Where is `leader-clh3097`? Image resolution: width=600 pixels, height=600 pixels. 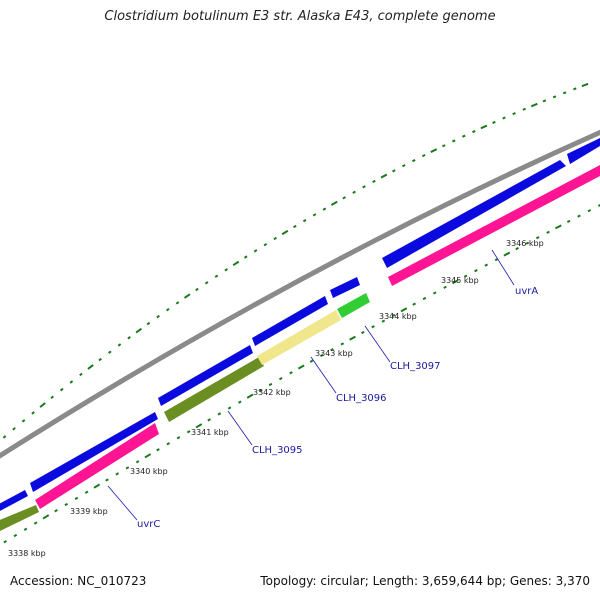 leader-clh3097 is located at coordinates (377, 344).